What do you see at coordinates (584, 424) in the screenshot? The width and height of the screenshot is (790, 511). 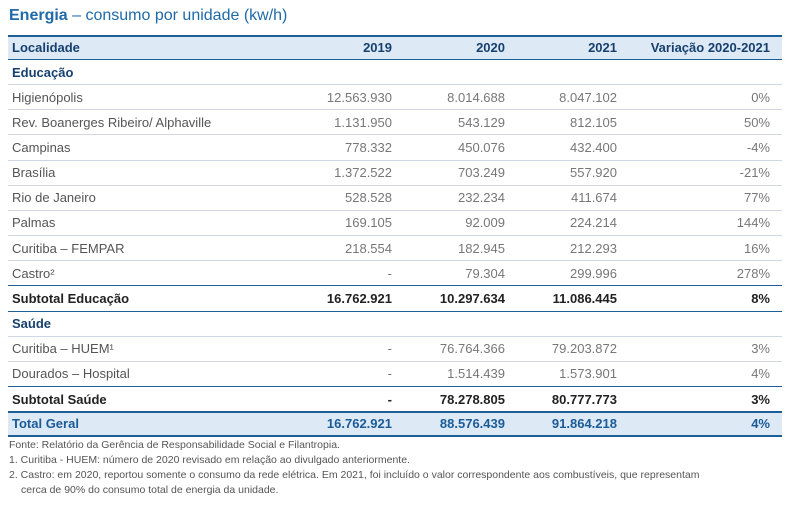 I see `cell: 91.864.218` at bounding box center [584, 424].